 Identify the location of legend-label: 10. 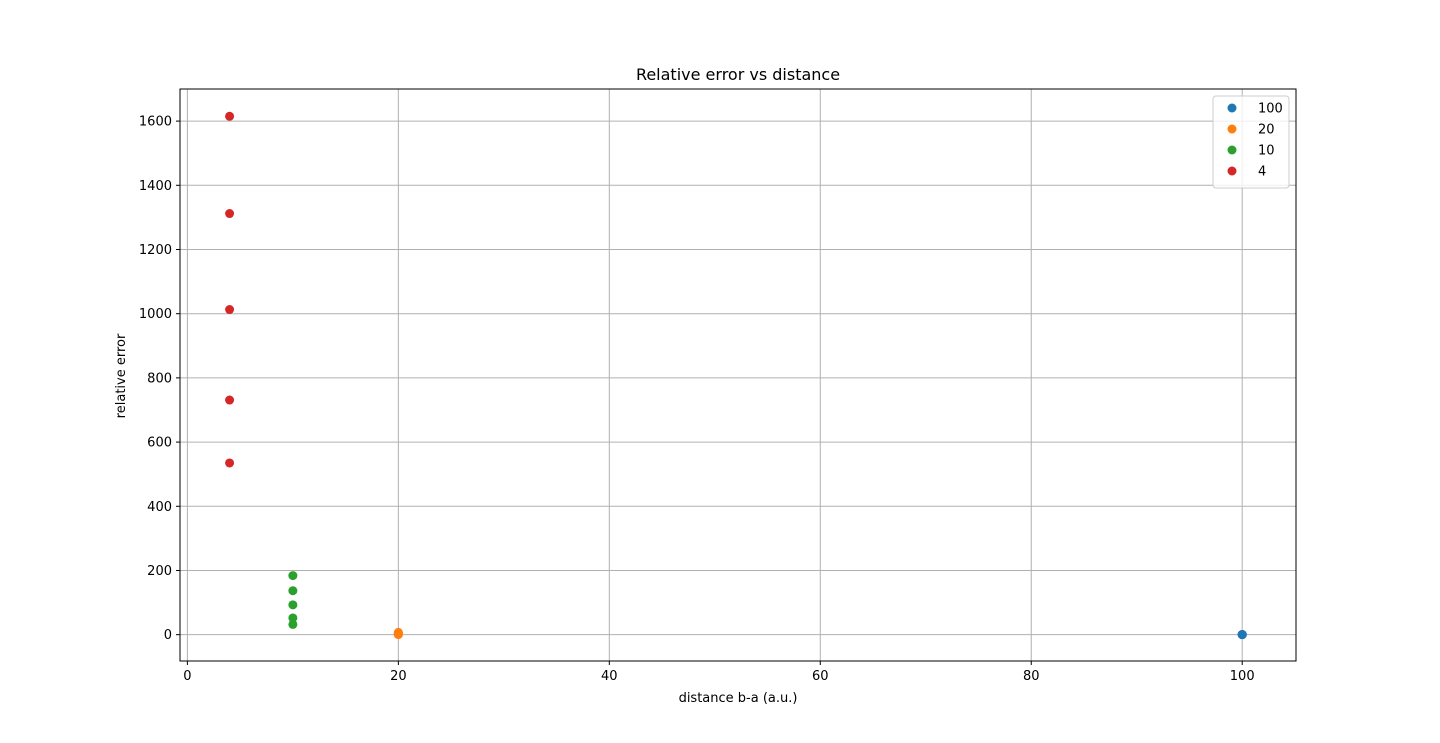
(1266, 151).